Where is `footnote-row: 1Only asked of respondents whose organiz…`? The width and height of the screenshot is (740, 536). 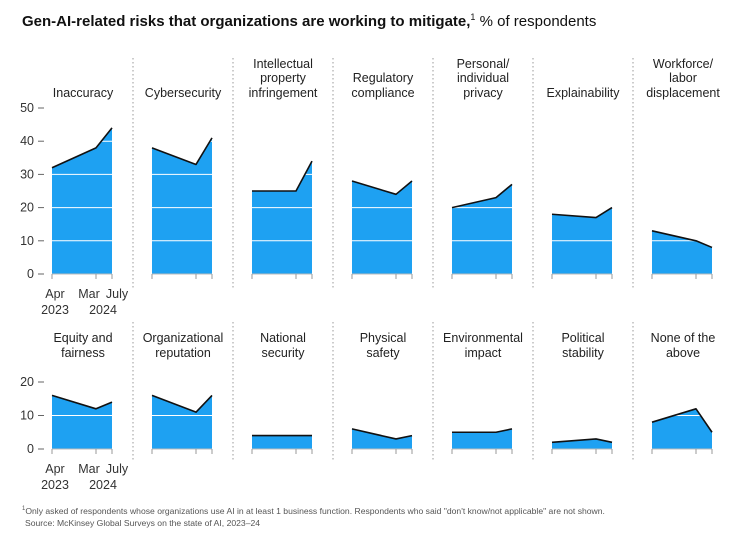 footnote-row: 1Only asked of respondents whose organiz… is located at coordinates (313, 511).